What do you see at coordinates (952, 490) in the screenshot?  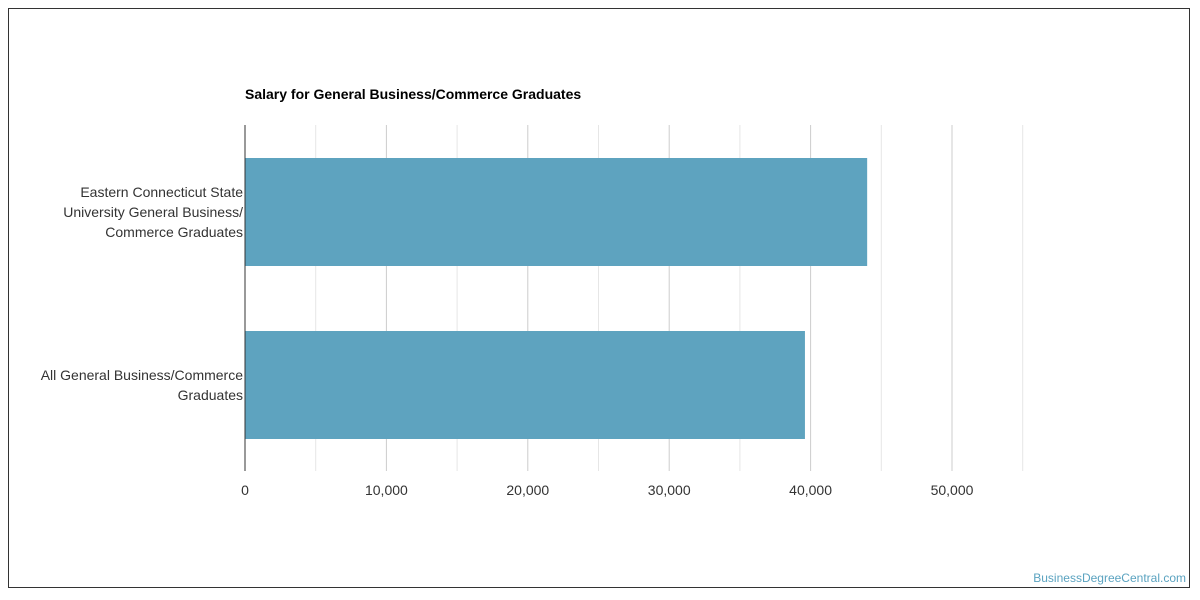 I see `x-tick-label: 50,000` at bounding box center [952, 490].